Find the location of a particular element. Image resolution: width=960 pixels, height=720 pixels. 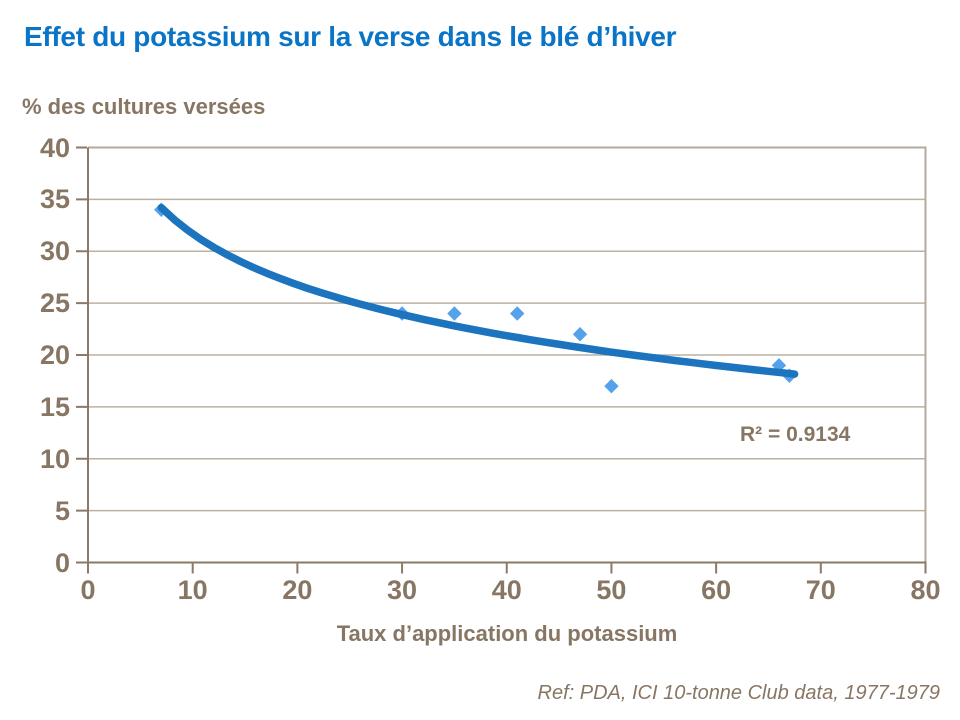

y-tick-label: 25 is located at coordinates (54, 303).